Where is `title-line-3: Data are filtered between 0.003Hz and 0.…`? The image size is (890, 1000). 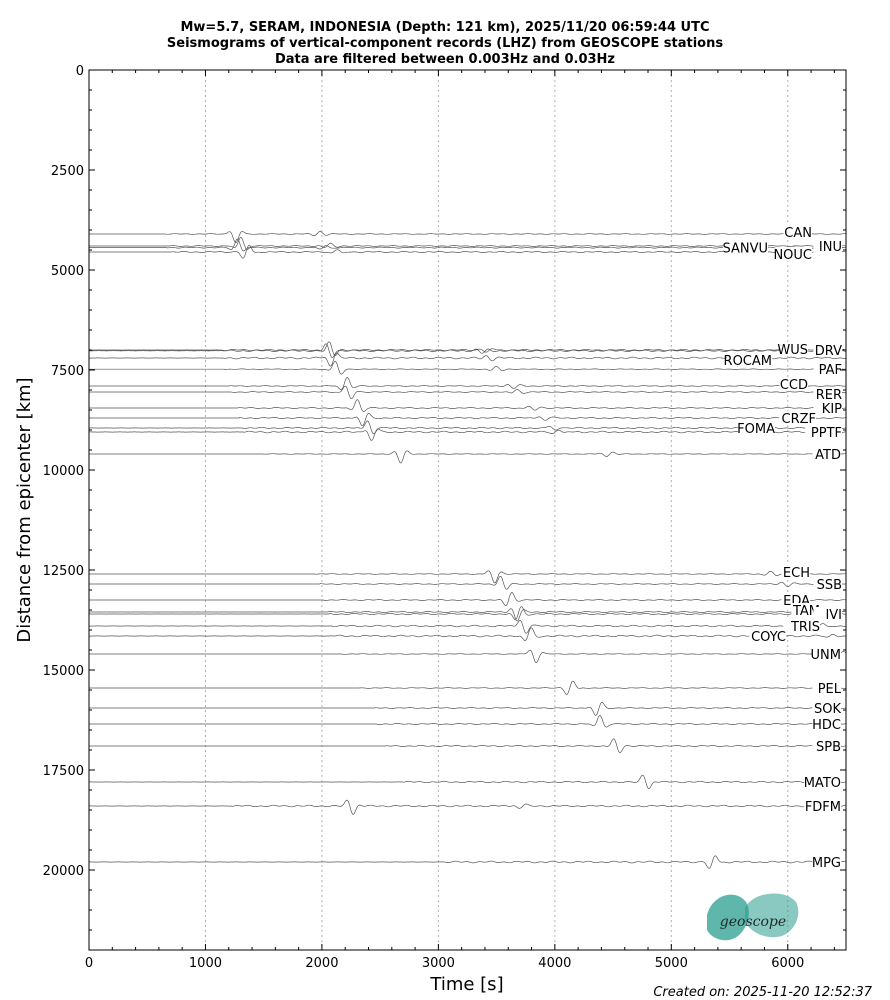 title-line-3: Data are filtered between 0.003Hz and 0.… is located at coordinates (445, 59).